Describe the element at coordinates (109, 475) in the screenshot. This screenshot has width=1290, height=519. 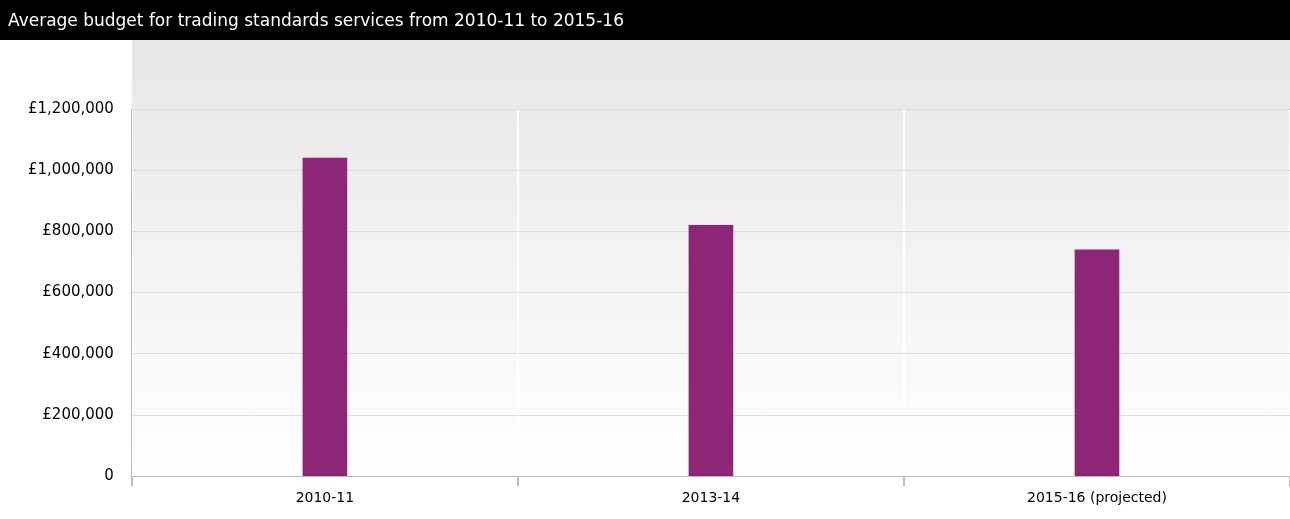
I see `y-tick-label: 0` at that location.